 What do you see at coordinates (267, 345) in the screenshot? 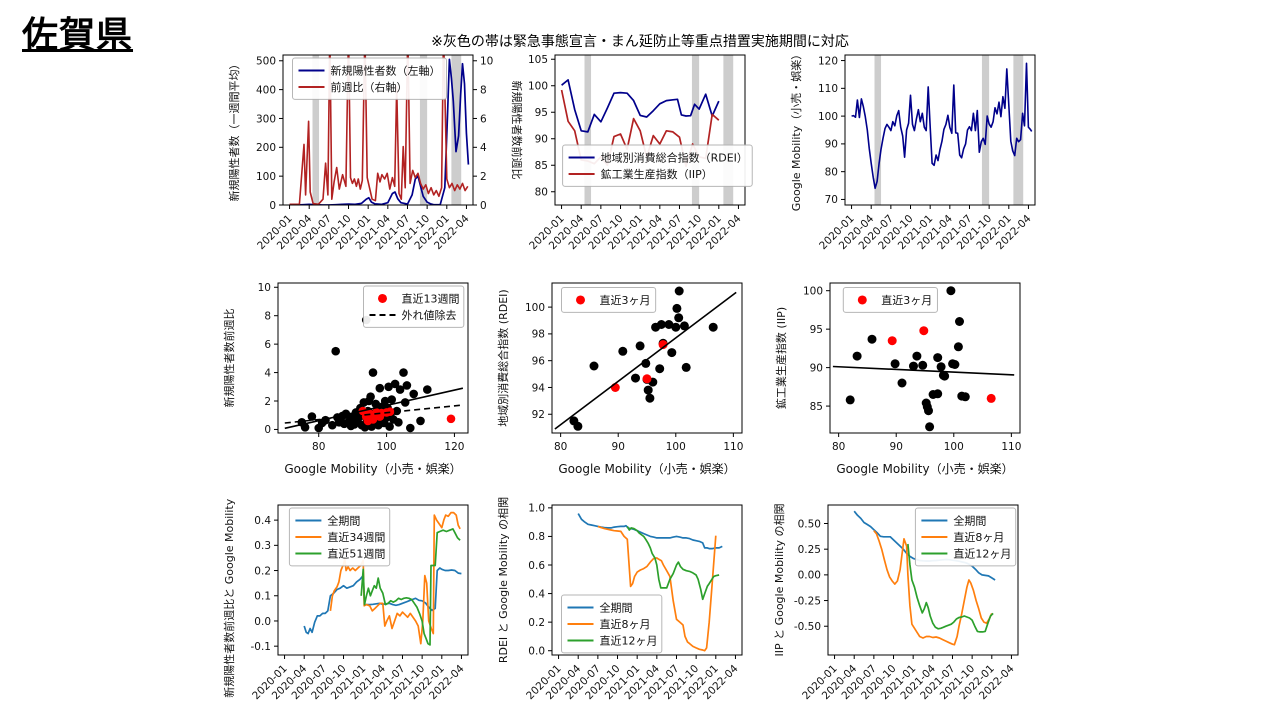
I see `svg-text: 6` at bounding box center [267, 345].